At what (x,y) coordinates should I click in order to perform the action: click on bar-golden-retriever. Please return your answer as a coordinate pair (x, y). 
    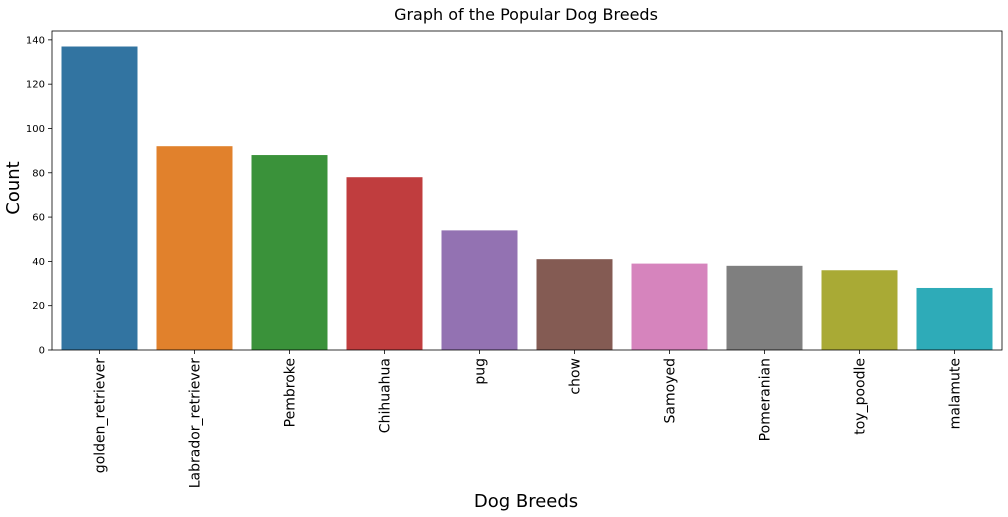
    Looking at the image, I should click on (99, 198).